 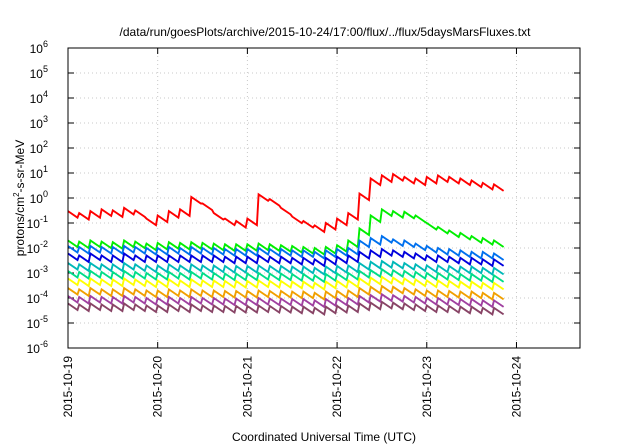 I want to click on y-tick-label: 10⁻⁵, so click(x=37, y=322).